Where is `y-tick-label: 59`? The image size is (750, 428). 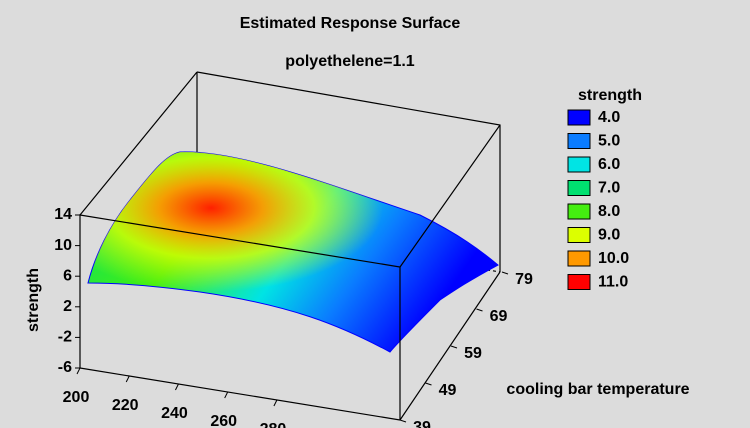
y-tick-label: 59 is located at coordinates (473, 353).